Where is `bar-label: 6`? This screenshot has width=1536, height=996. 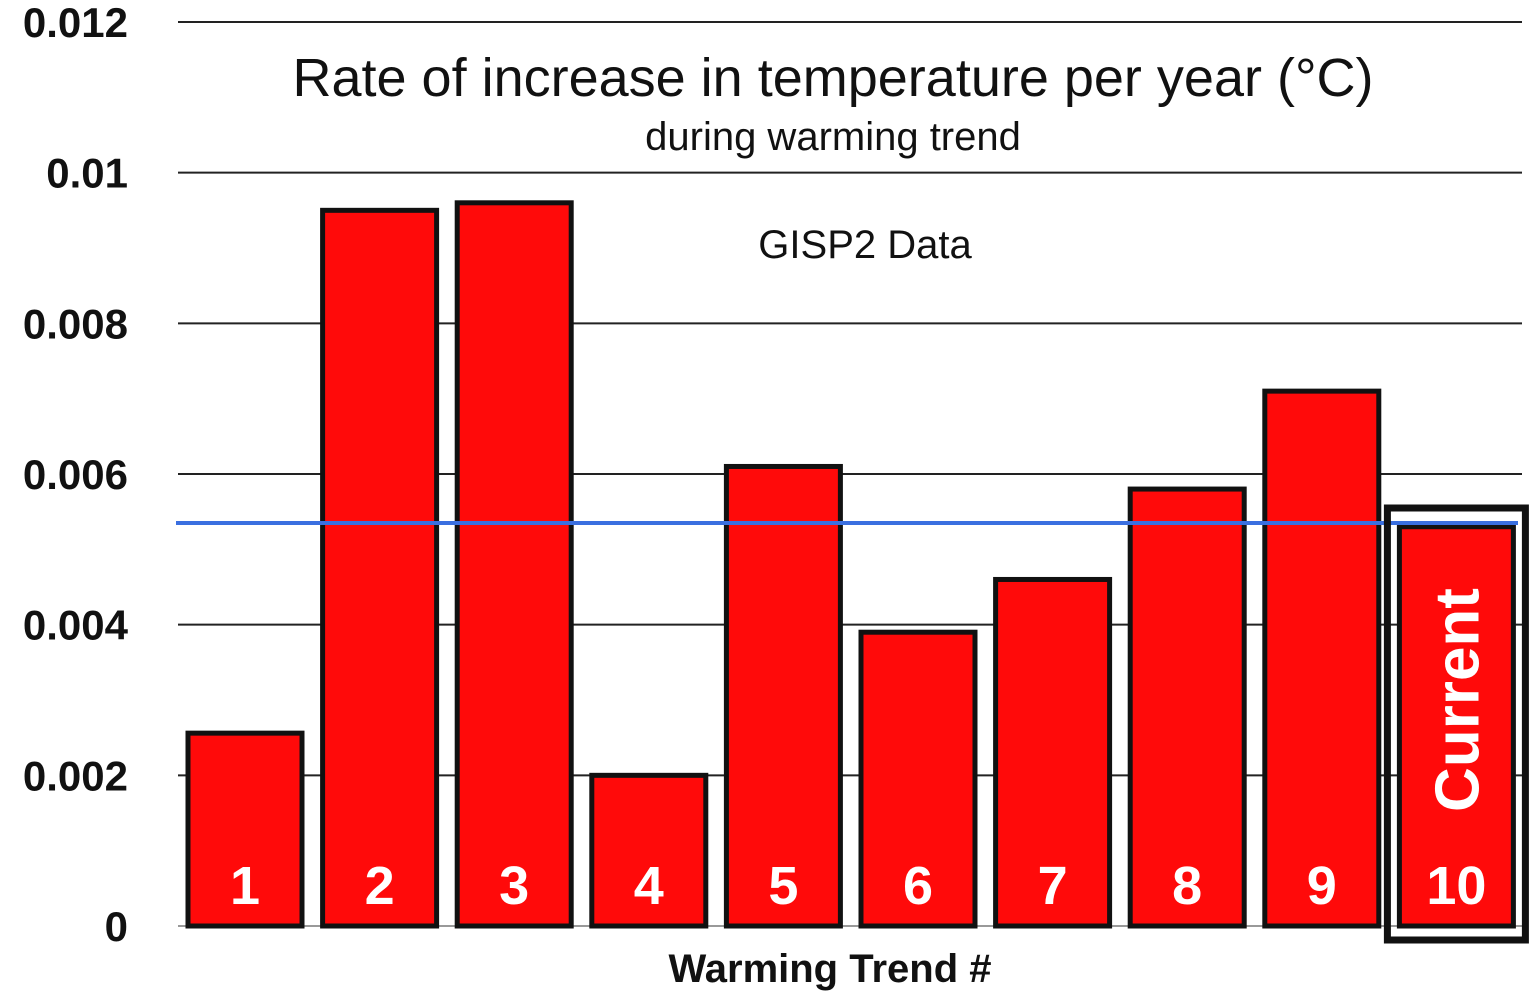
bar-label: 6 is located at coordinates (918, 886).